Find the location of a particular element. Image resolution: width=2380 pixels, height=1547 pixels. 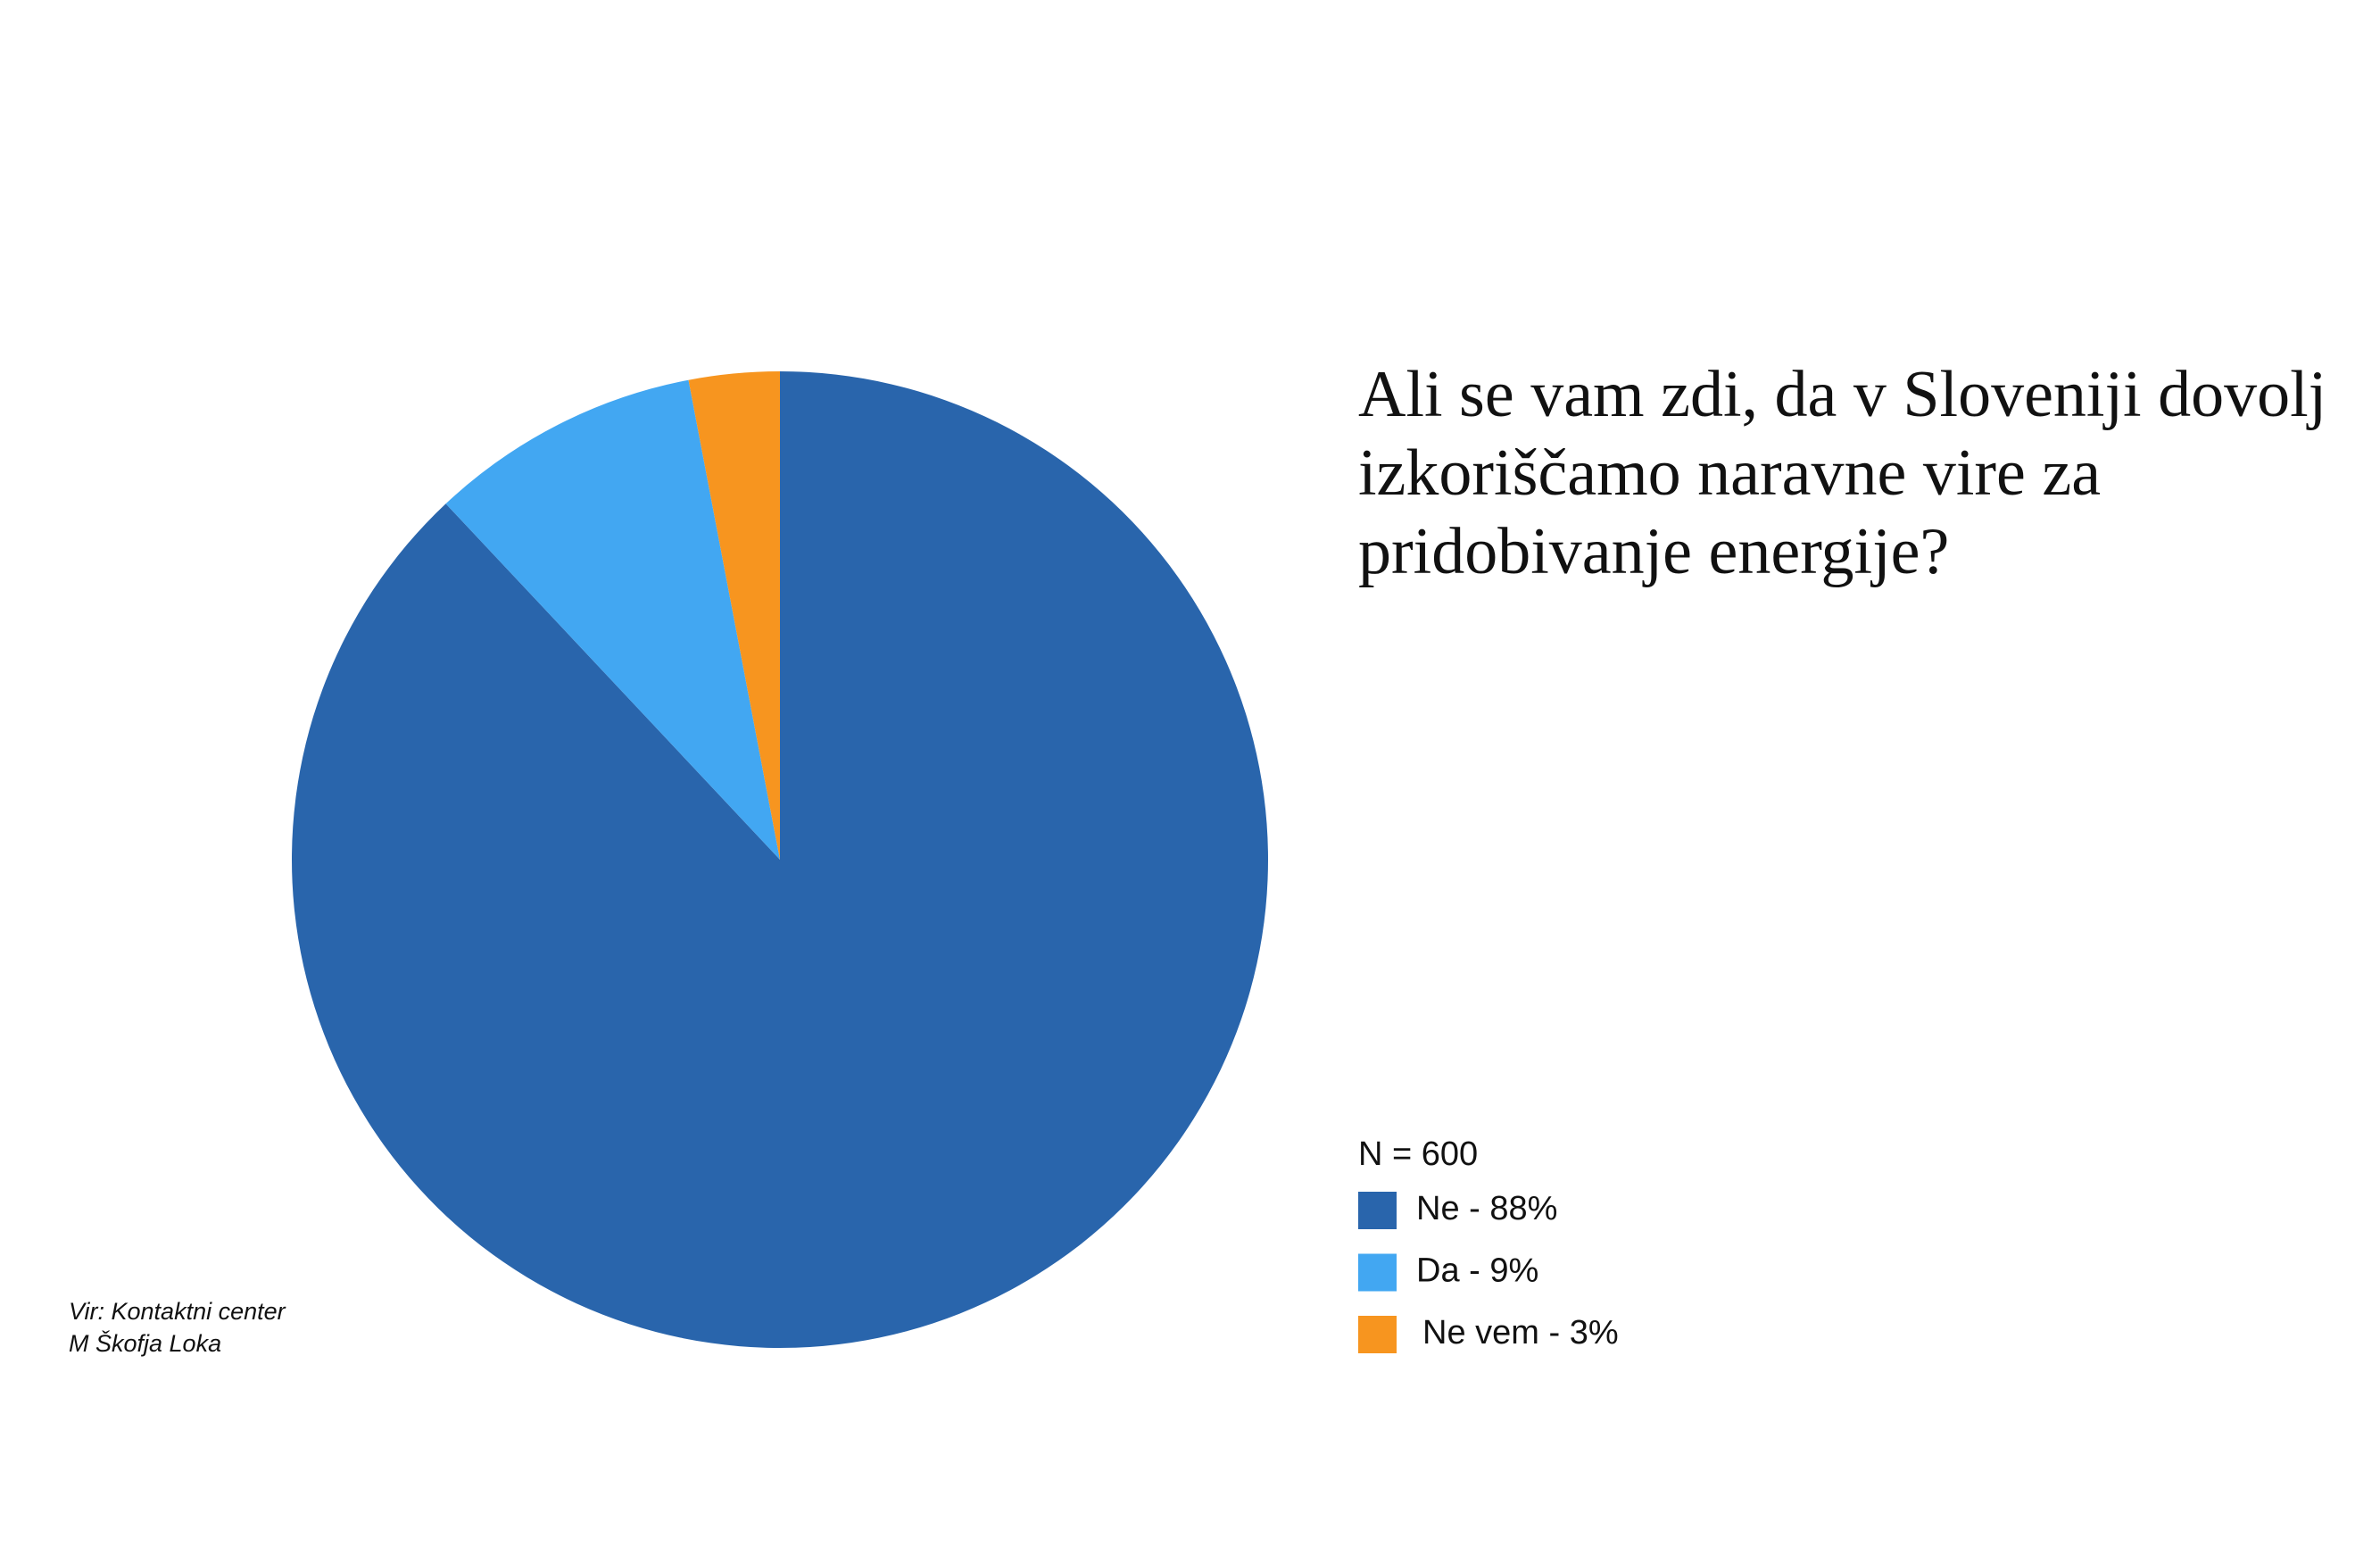

legend-label: Da - 9% is located at coordinates (1477, 1271).